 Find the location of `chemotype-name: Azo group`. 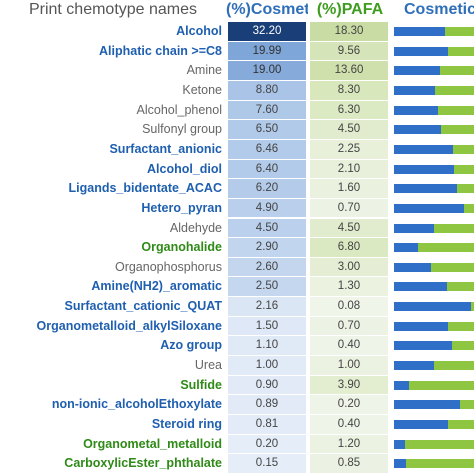

chemotype-name: Azo group is located at coordinates (191, 345).